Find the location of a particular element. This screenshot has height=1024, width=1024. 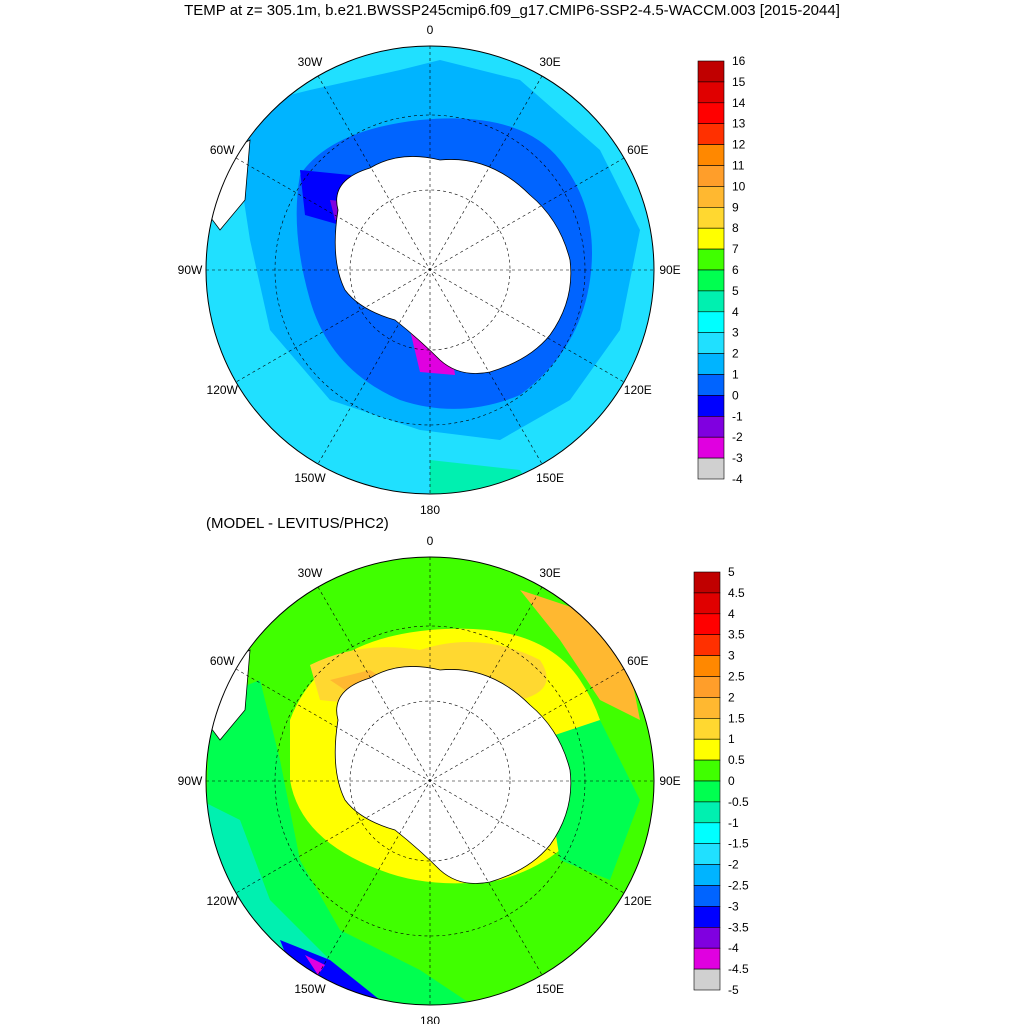

colorbar-tick-label: -5 is located at coordinates (733, 990).